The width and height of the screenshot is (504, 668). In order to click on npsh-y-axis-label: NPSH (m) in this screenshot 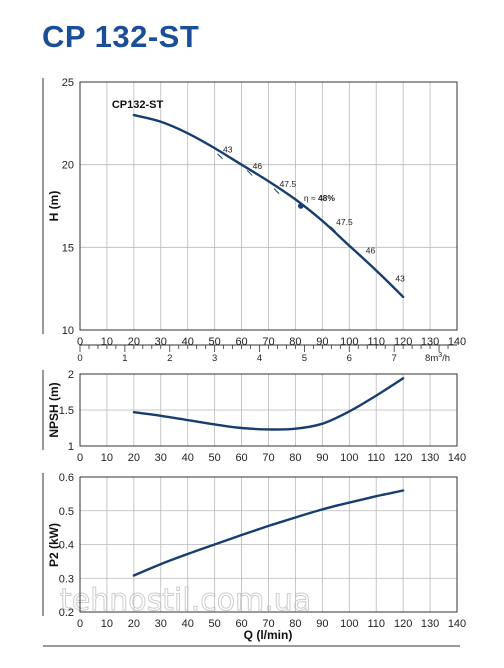, I will do `click(54, 409)`.